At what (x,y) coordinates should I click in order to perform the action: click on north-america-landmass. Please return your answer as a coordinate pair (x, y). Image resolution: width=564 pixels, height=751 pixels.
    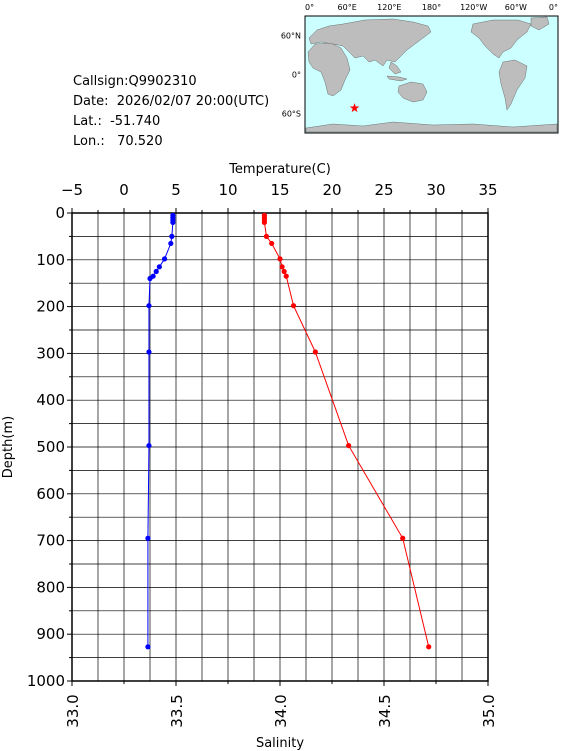
    Looking at the image, I should click on (501, 39).